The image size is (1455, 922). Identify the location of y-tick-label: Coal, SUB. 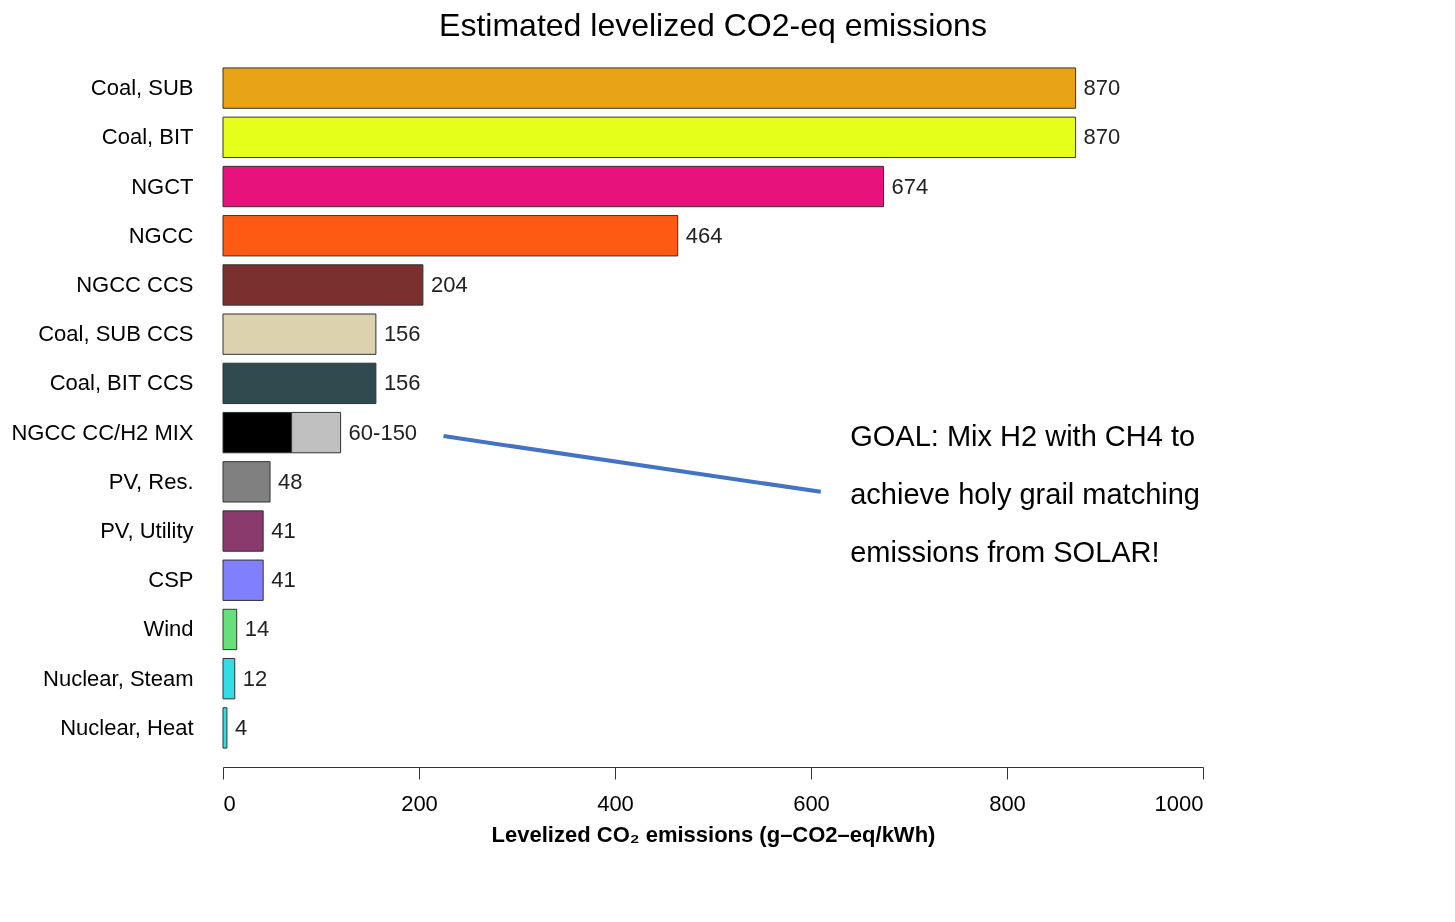
(142, 88).